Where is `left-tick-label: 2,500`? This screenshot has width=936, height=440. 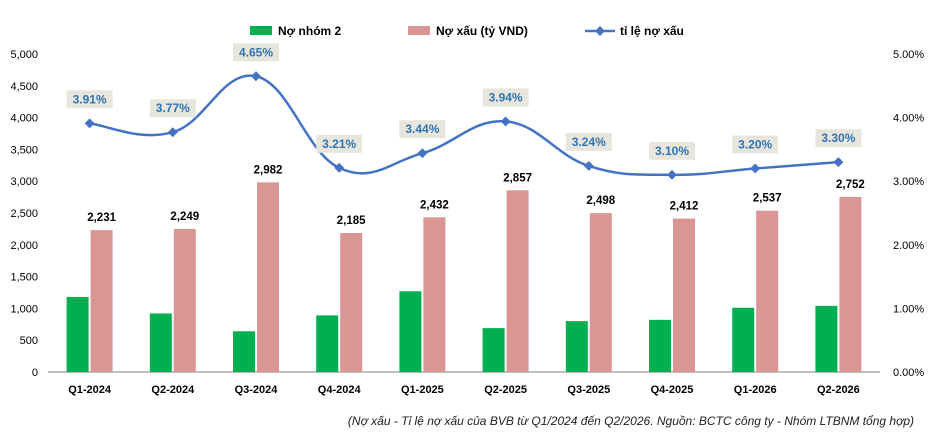
left-tick-label: 2,500 is located at coordinates (24, 214).